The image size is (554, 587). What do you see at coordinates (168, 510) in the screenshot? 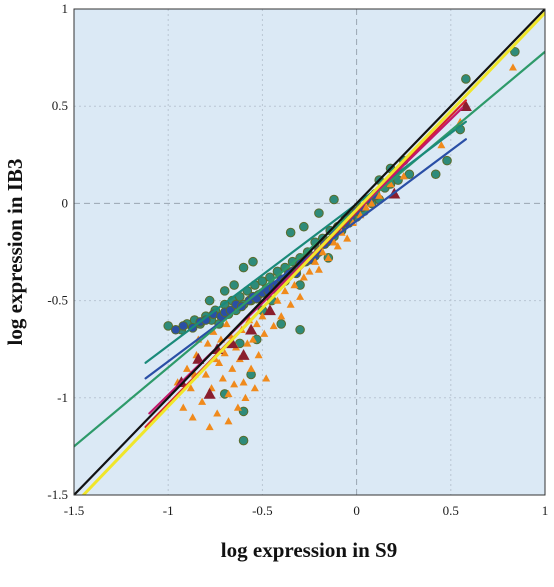
I see `x-tick-label: -1` at bounding box center [168, 510].